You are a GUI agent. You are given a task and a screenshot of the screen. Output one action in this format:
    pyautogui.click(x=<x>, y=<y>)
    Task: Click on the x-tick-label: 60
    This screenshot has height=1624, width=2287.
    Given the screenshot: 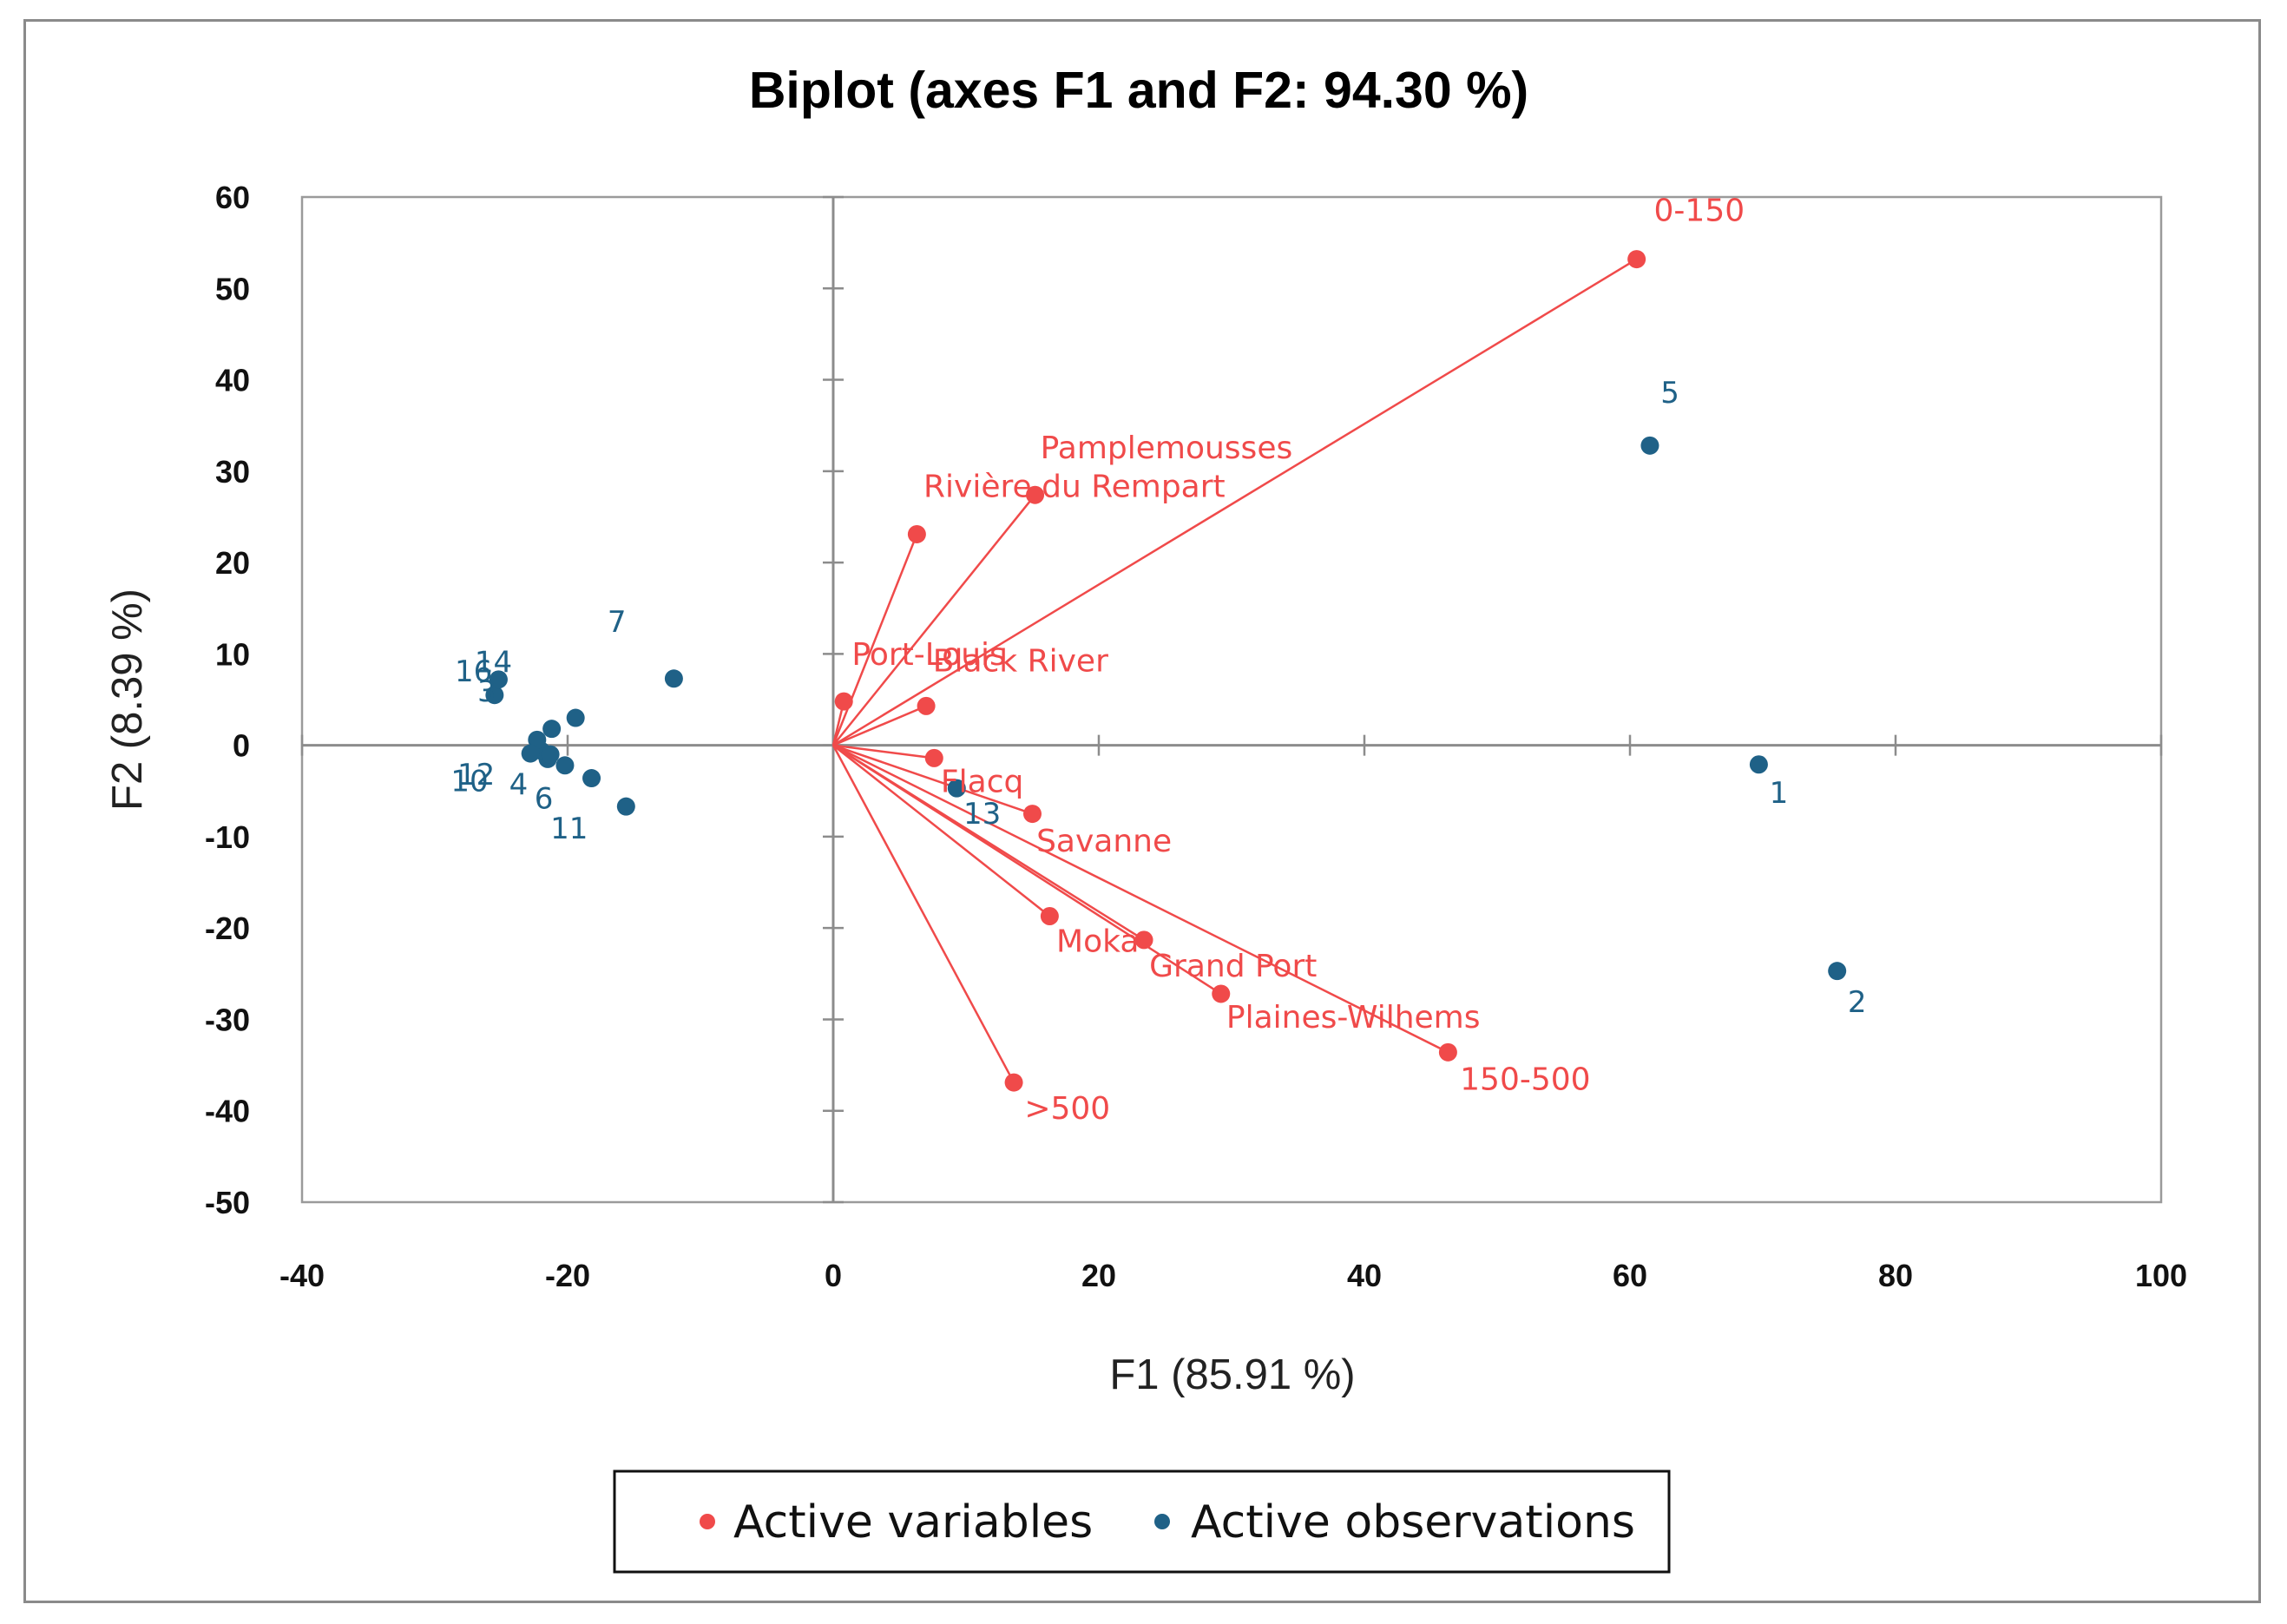 What is the action you would take?
    pyautogui.click(x=1630, y=1275)
    